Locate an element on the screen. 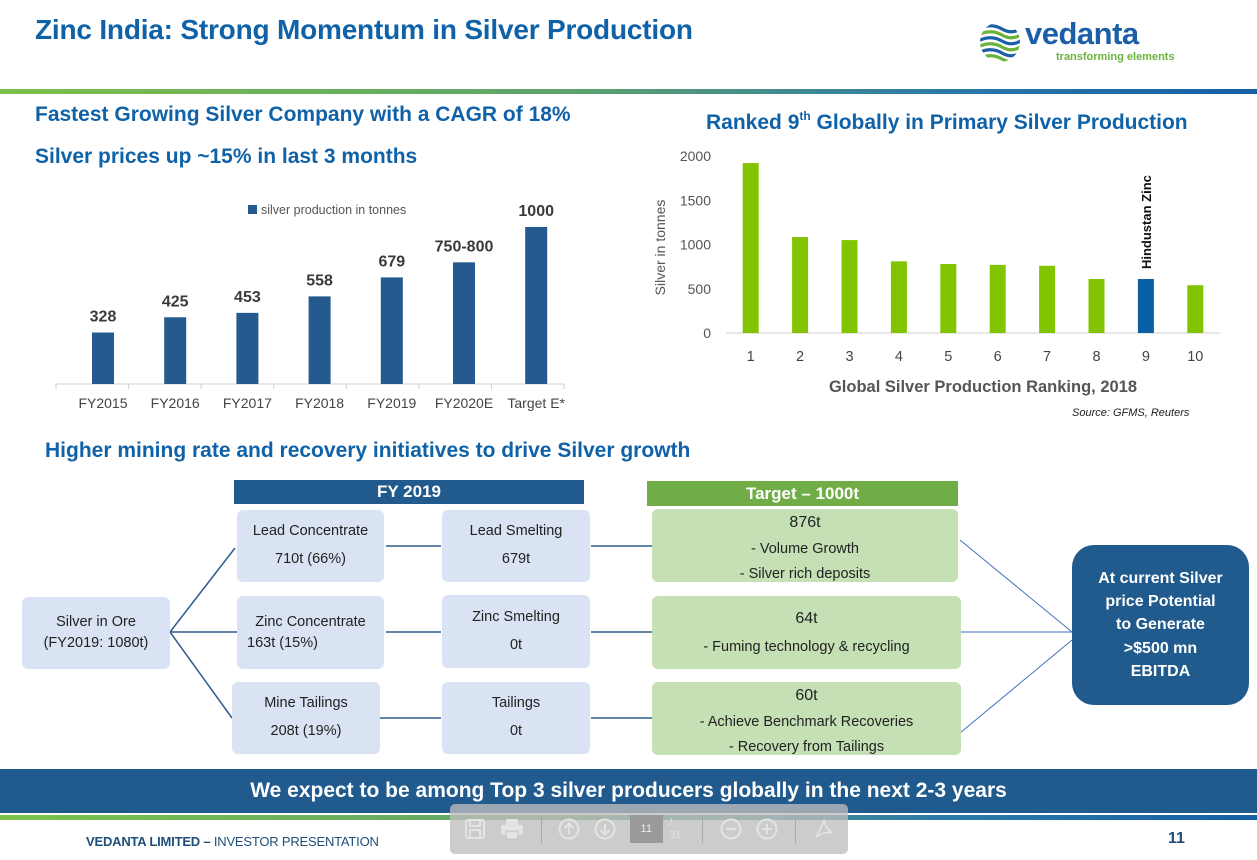 The image size is (1257, 860). x-tick-label: 1 is located at coordinates (751, 357).